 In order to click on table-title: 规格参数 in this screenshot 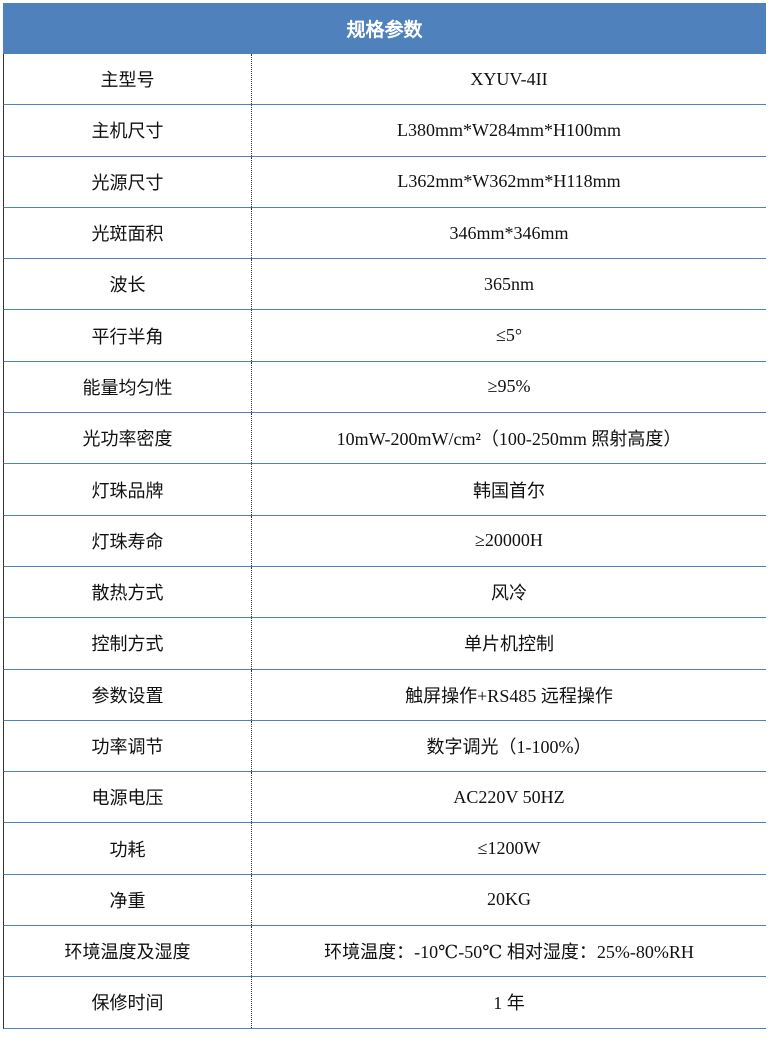, I will do `click(384, 28)`.